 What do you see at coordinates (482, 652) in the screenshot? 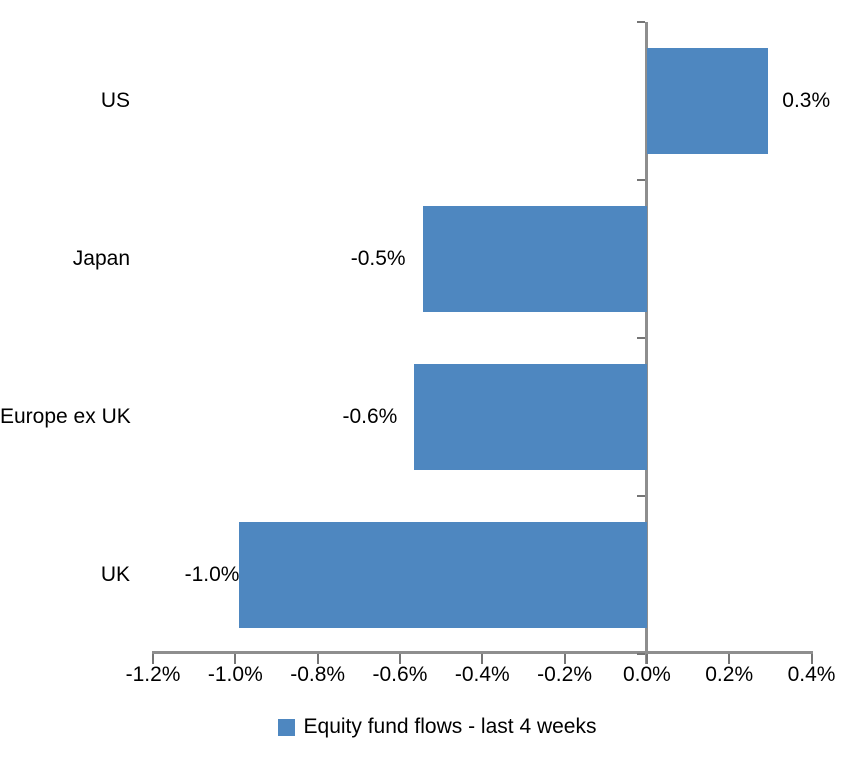
I see `category-axis-line` at bounding box center [482, 652].